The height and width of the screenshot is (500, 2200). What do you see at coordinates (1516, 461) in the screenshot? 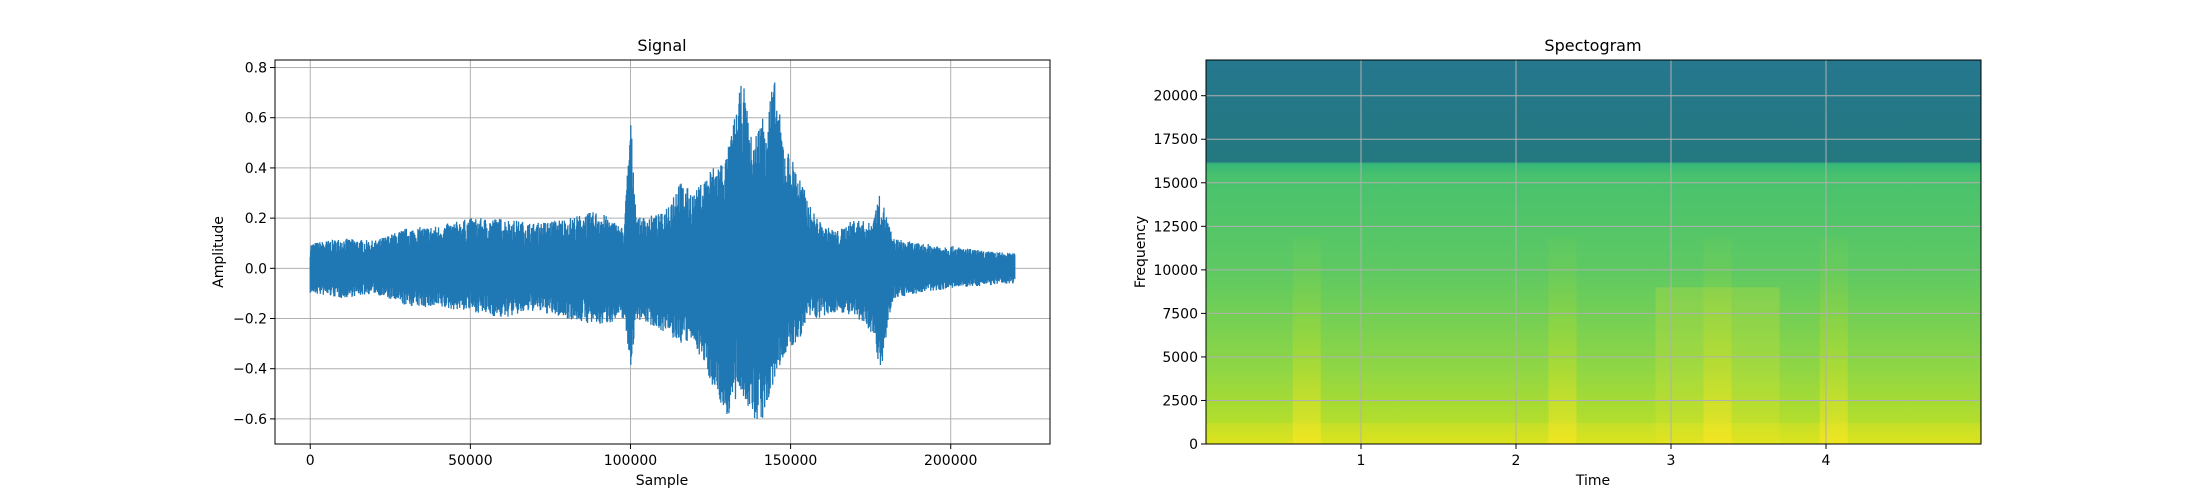
I see `spectrogram-x-tick-label: 2` at bounding box center [1516, 461].